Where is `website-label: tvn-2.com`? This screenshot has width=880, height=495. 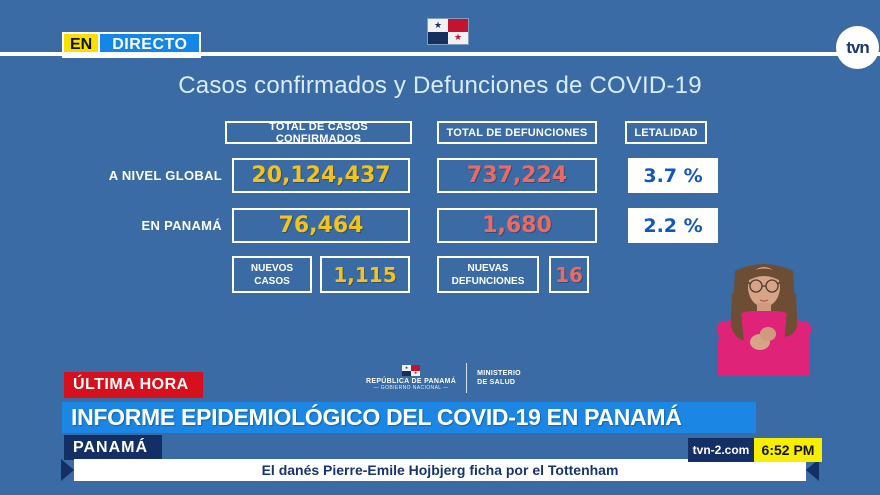 website-label: tvn-2.com is located at coordinates (721, 450).